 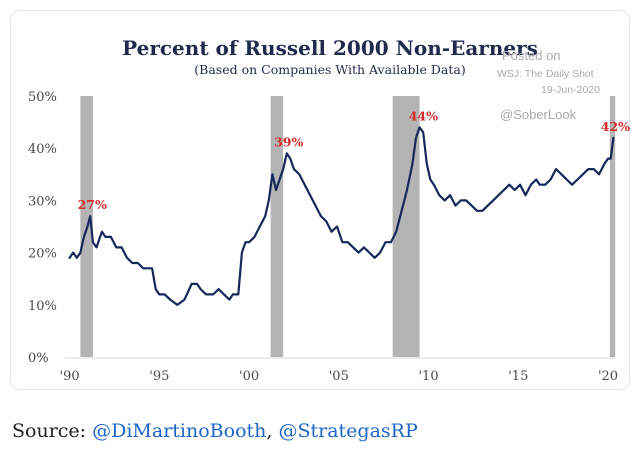 What do you see at coordinates (42, 97) in the screenshot?
I see `y-tick-label: 50%` at bounding box center [42, 97].